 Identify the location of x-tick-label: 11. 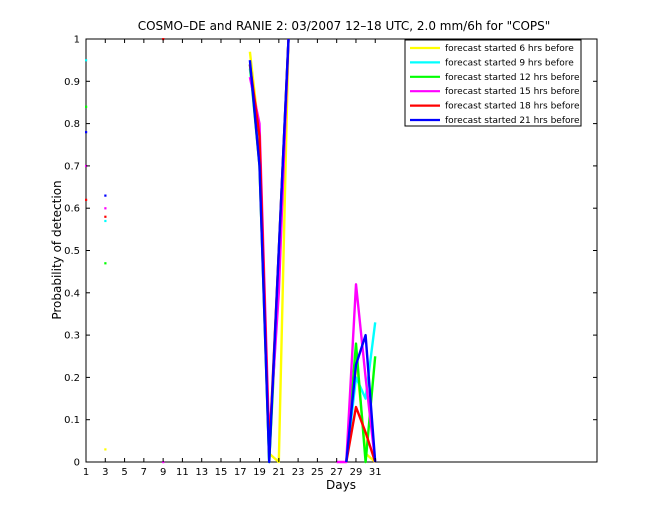
(182, 472).